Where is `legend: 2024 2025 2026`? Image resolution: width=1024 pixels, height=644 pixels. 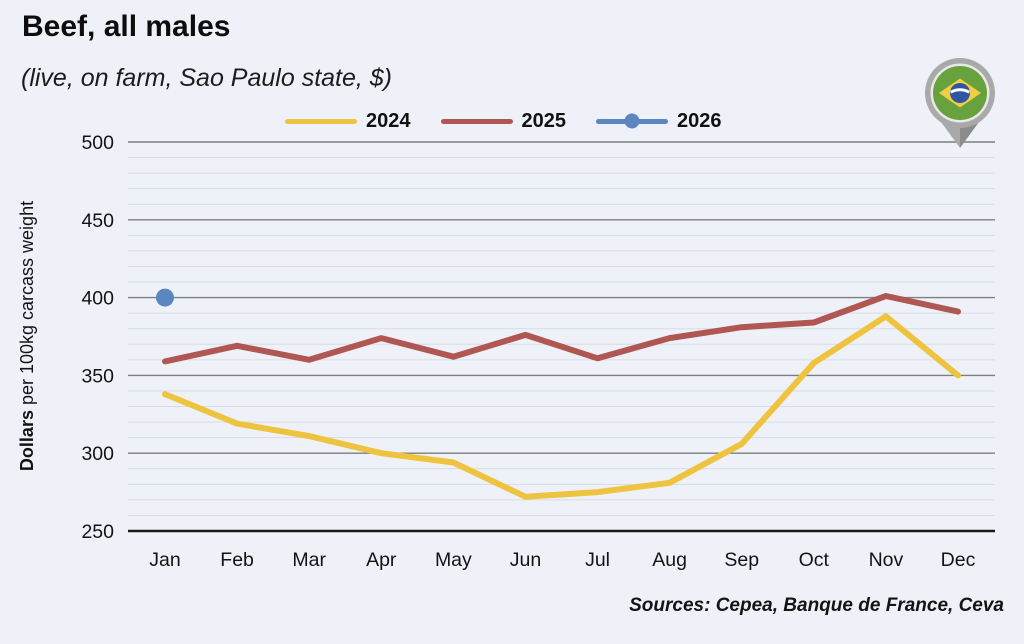
legend: 2024 2025 2026 is located at coordinates (503, 121).